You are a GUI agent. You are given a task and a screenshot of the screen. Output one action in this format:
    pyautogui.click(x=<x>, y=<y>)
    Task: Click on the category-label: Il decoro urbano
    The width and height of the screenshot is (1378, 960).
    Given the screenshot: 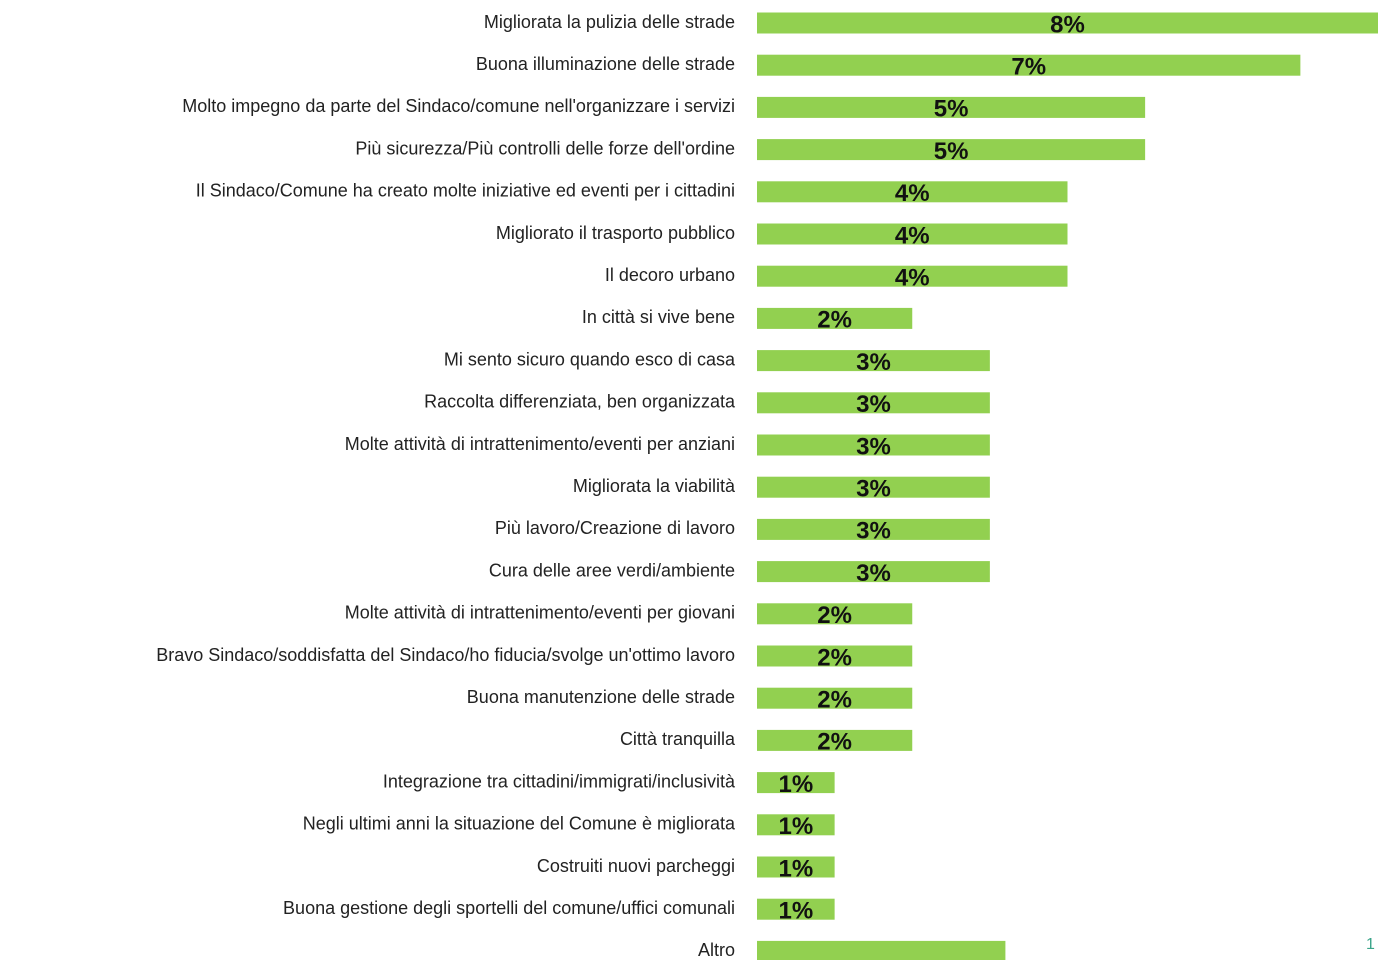 What is the action you would take?
    pyautogui.click(x=670, y=275)
    